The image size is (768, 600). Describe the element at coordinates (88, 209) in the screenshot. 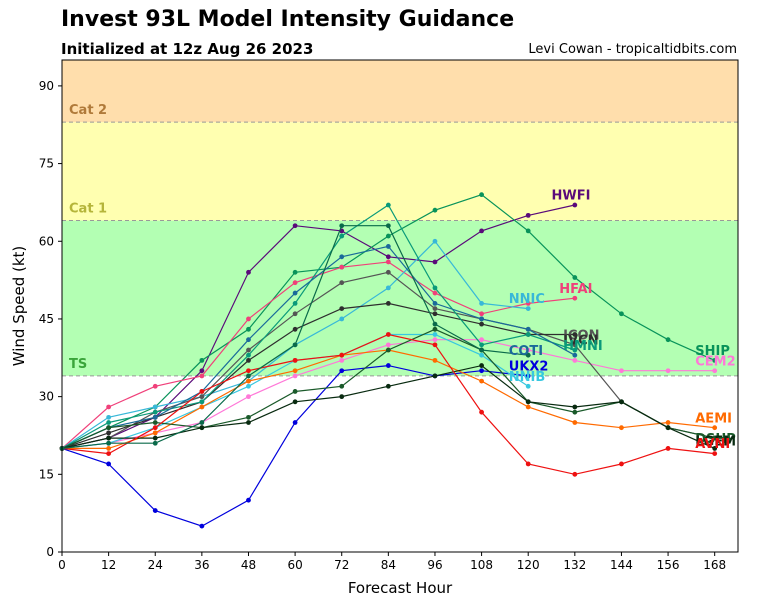

I see `band-label: Cat 1` at that location.